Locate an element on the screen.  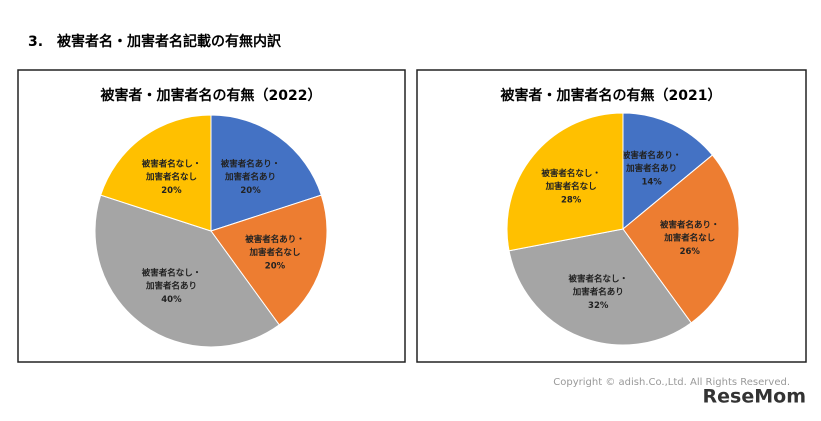
chart-title: 被害者・加害者名の有無（2022） is located at coordinates (211, 95).